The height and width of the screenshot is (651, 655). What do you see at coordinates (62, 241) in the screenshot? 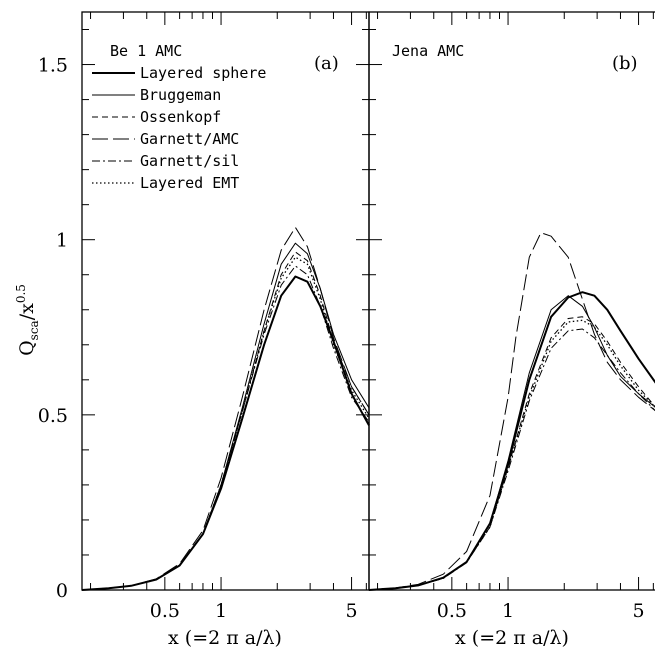
I see `y-tick-label: 1` at bounding box center [62, 241].